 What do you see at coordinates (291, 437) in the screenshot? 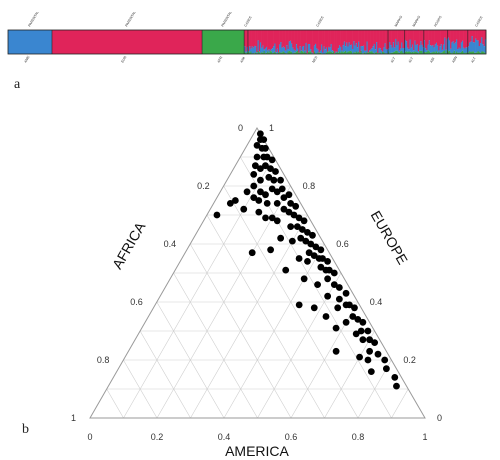
I see `bottom-tick-label: 0.6` at bounding box center [291, 437].